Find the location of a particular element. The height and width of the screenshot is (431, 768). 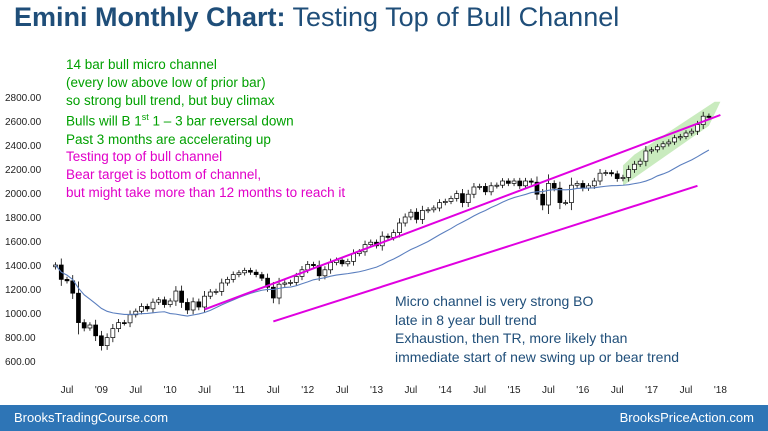

x-tick-label: '10 is located at coordinates (170, 390).